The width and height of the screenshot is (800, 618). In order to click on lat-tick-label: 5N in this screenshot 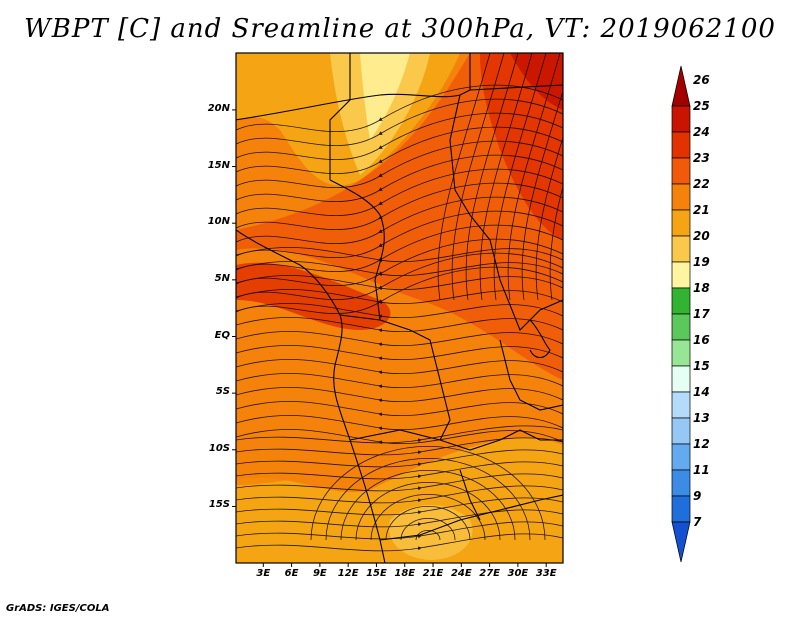, I will do `click(222, 278)`.